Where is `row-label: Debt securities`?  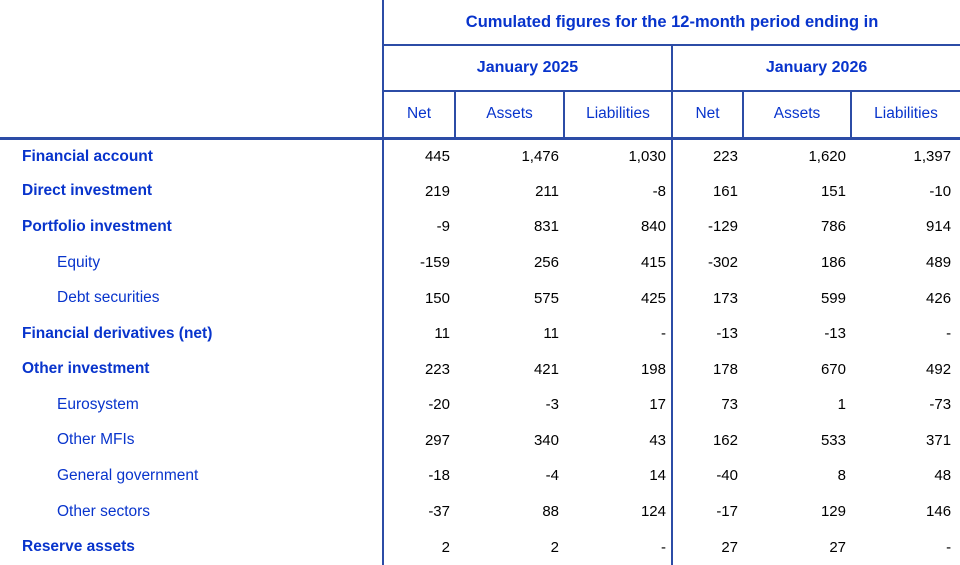
row-label: Debt securities is located at coordinates (192, 298).